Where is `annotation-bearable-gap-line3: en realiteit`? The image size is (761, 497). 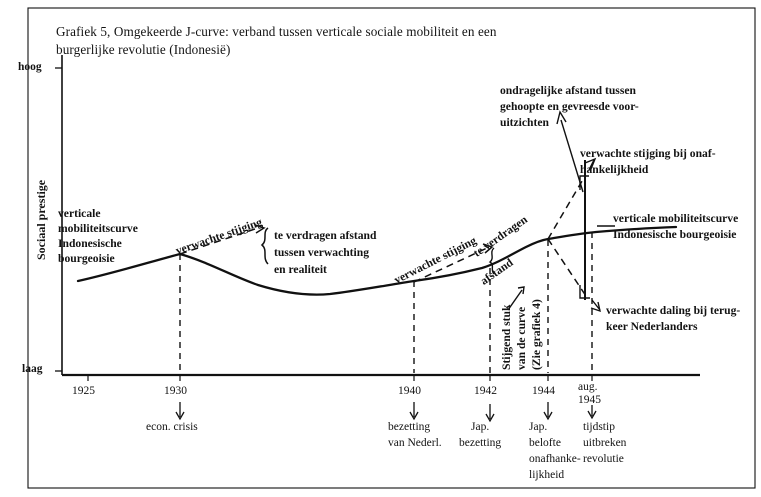 annotation-bearable-gap-line3: en realiteit is located at coordinates (300, 269).